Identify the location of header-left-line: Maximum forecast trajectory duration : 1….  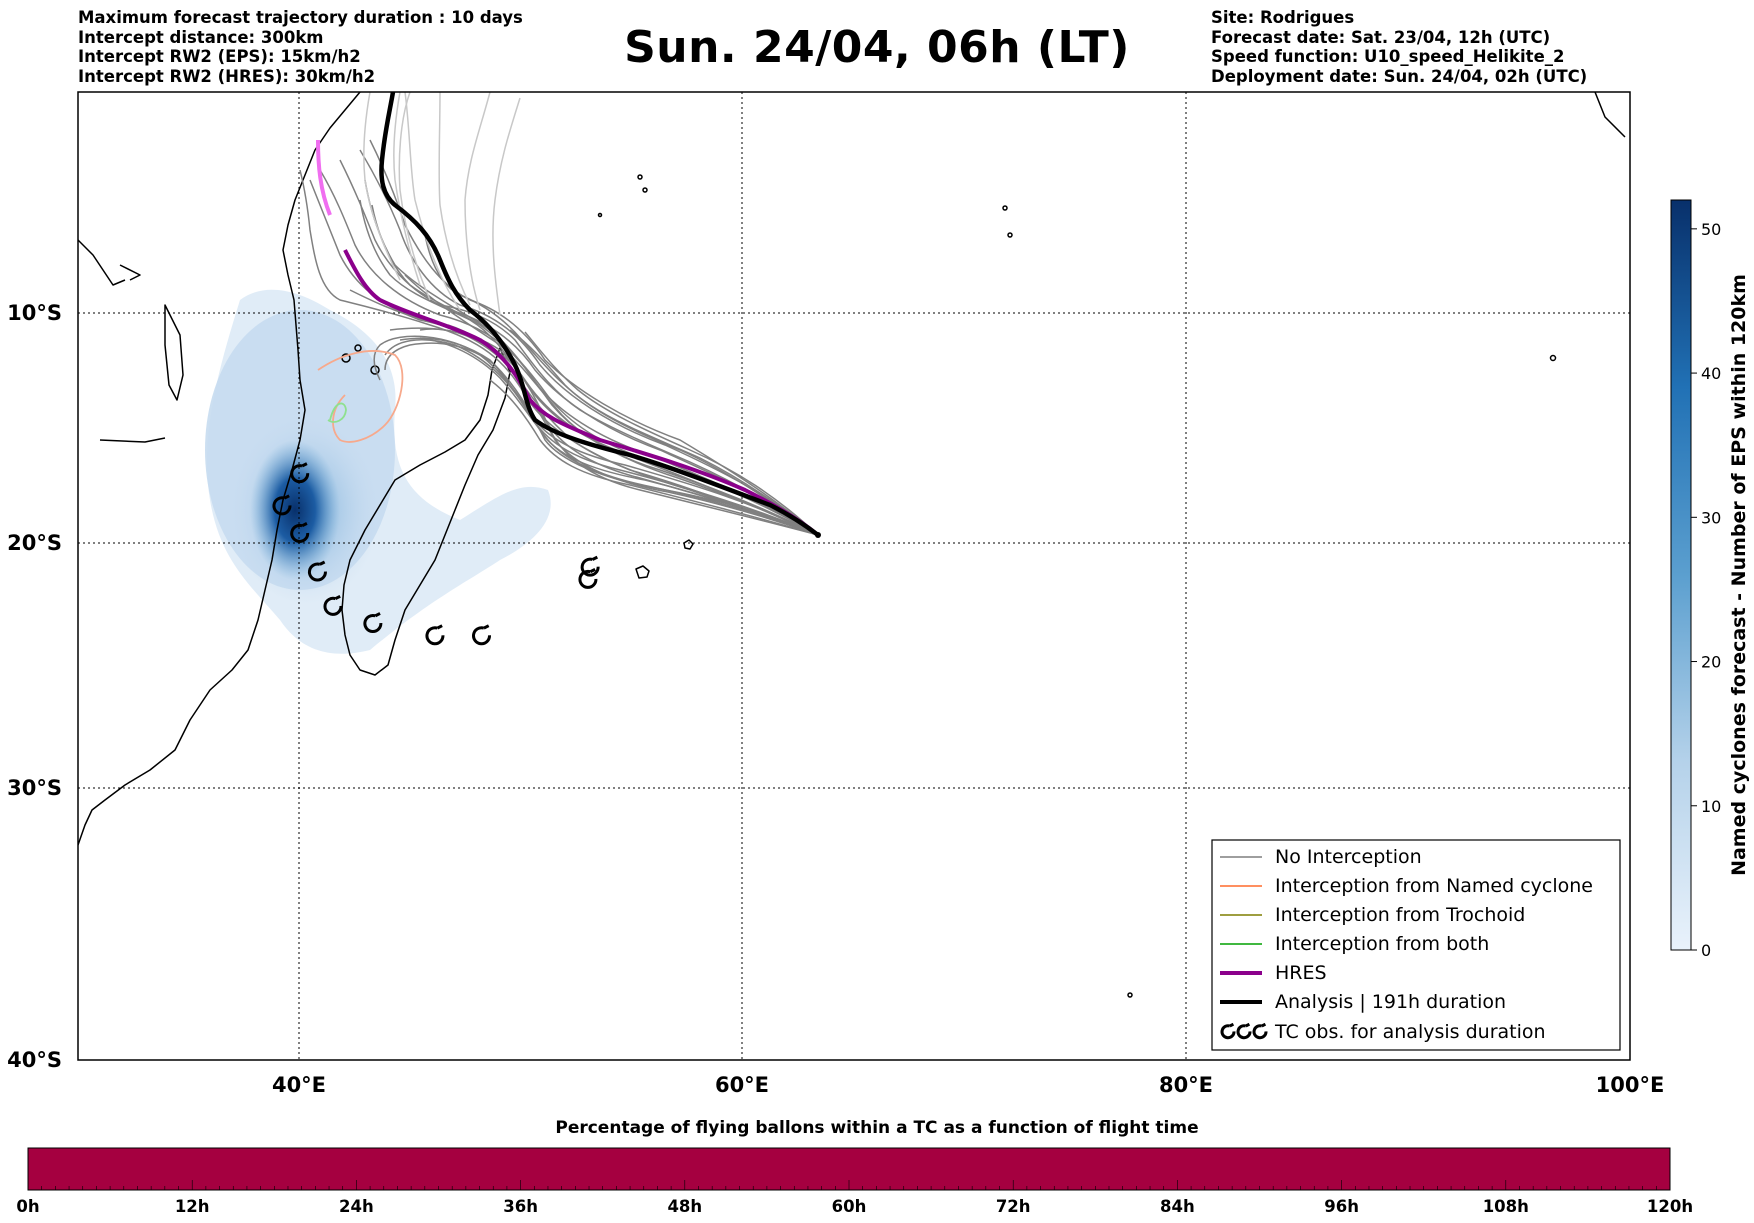
(300, 17).